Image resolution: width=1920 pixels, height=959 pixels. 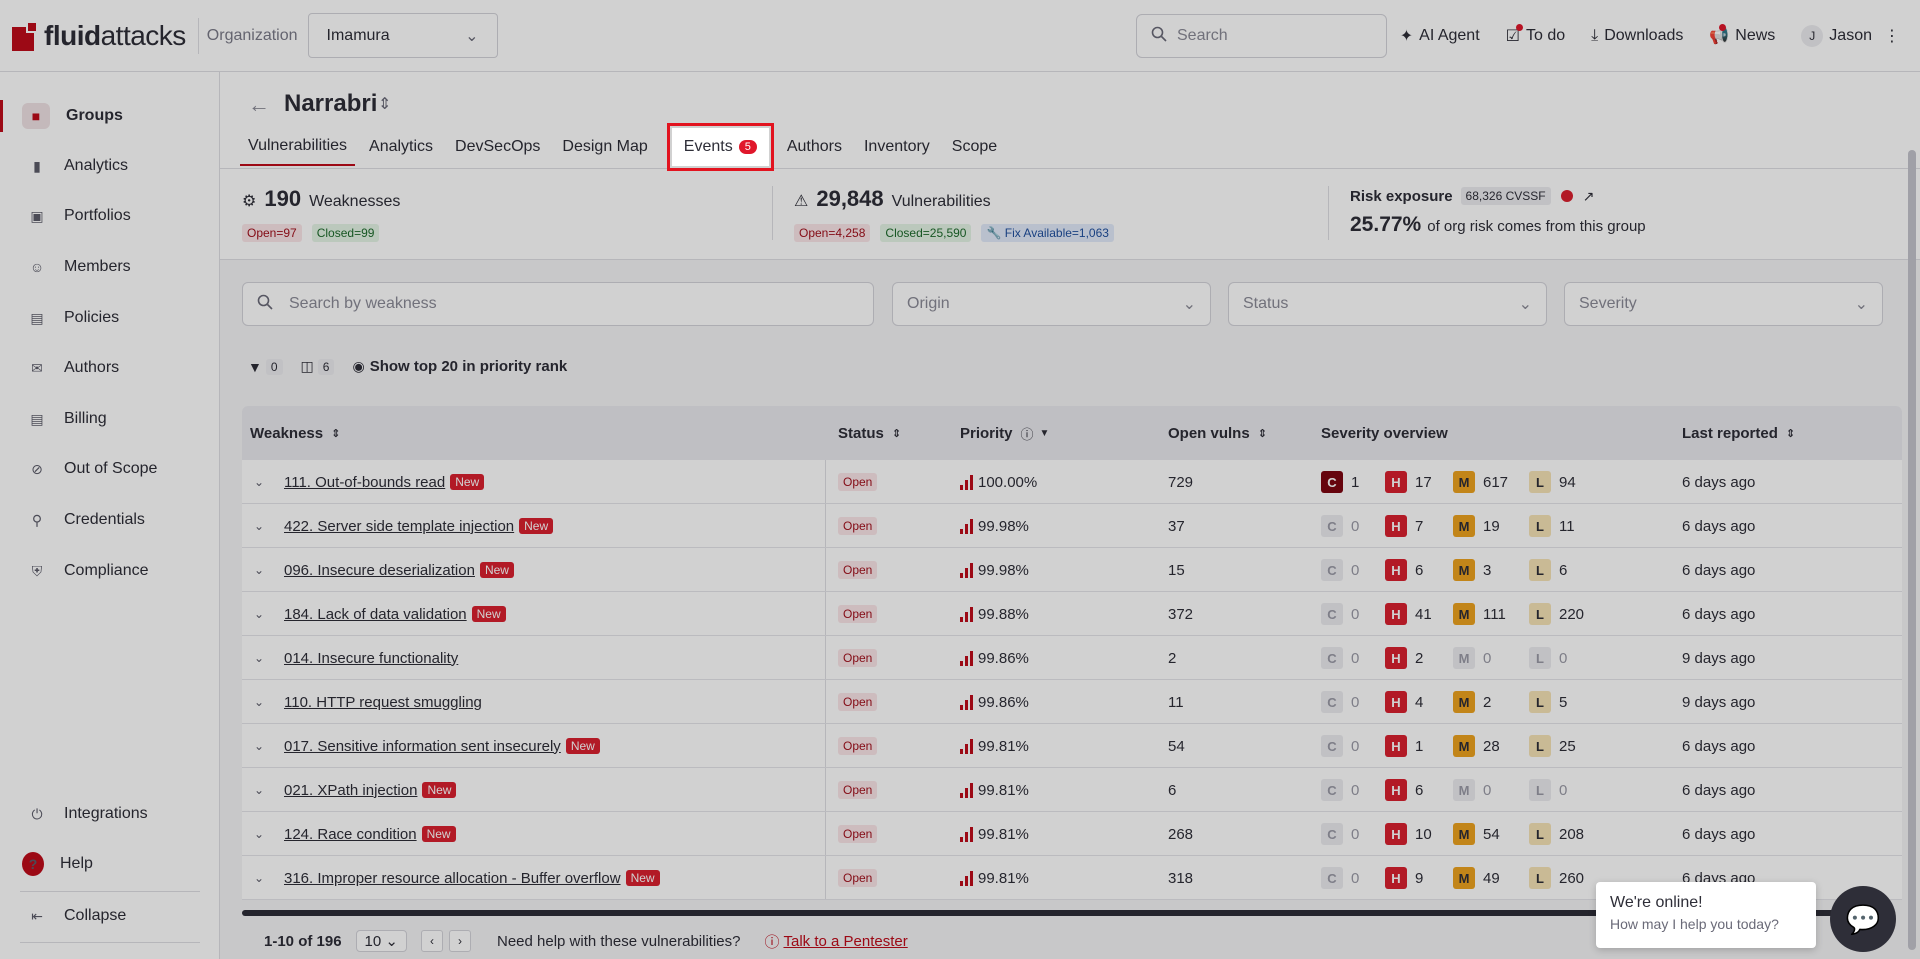 What do you see at coordinates (110, 419) in the screenshot?
I see `sidebar-item-billing: ▤ Billing` at bounding box center [110, 419].